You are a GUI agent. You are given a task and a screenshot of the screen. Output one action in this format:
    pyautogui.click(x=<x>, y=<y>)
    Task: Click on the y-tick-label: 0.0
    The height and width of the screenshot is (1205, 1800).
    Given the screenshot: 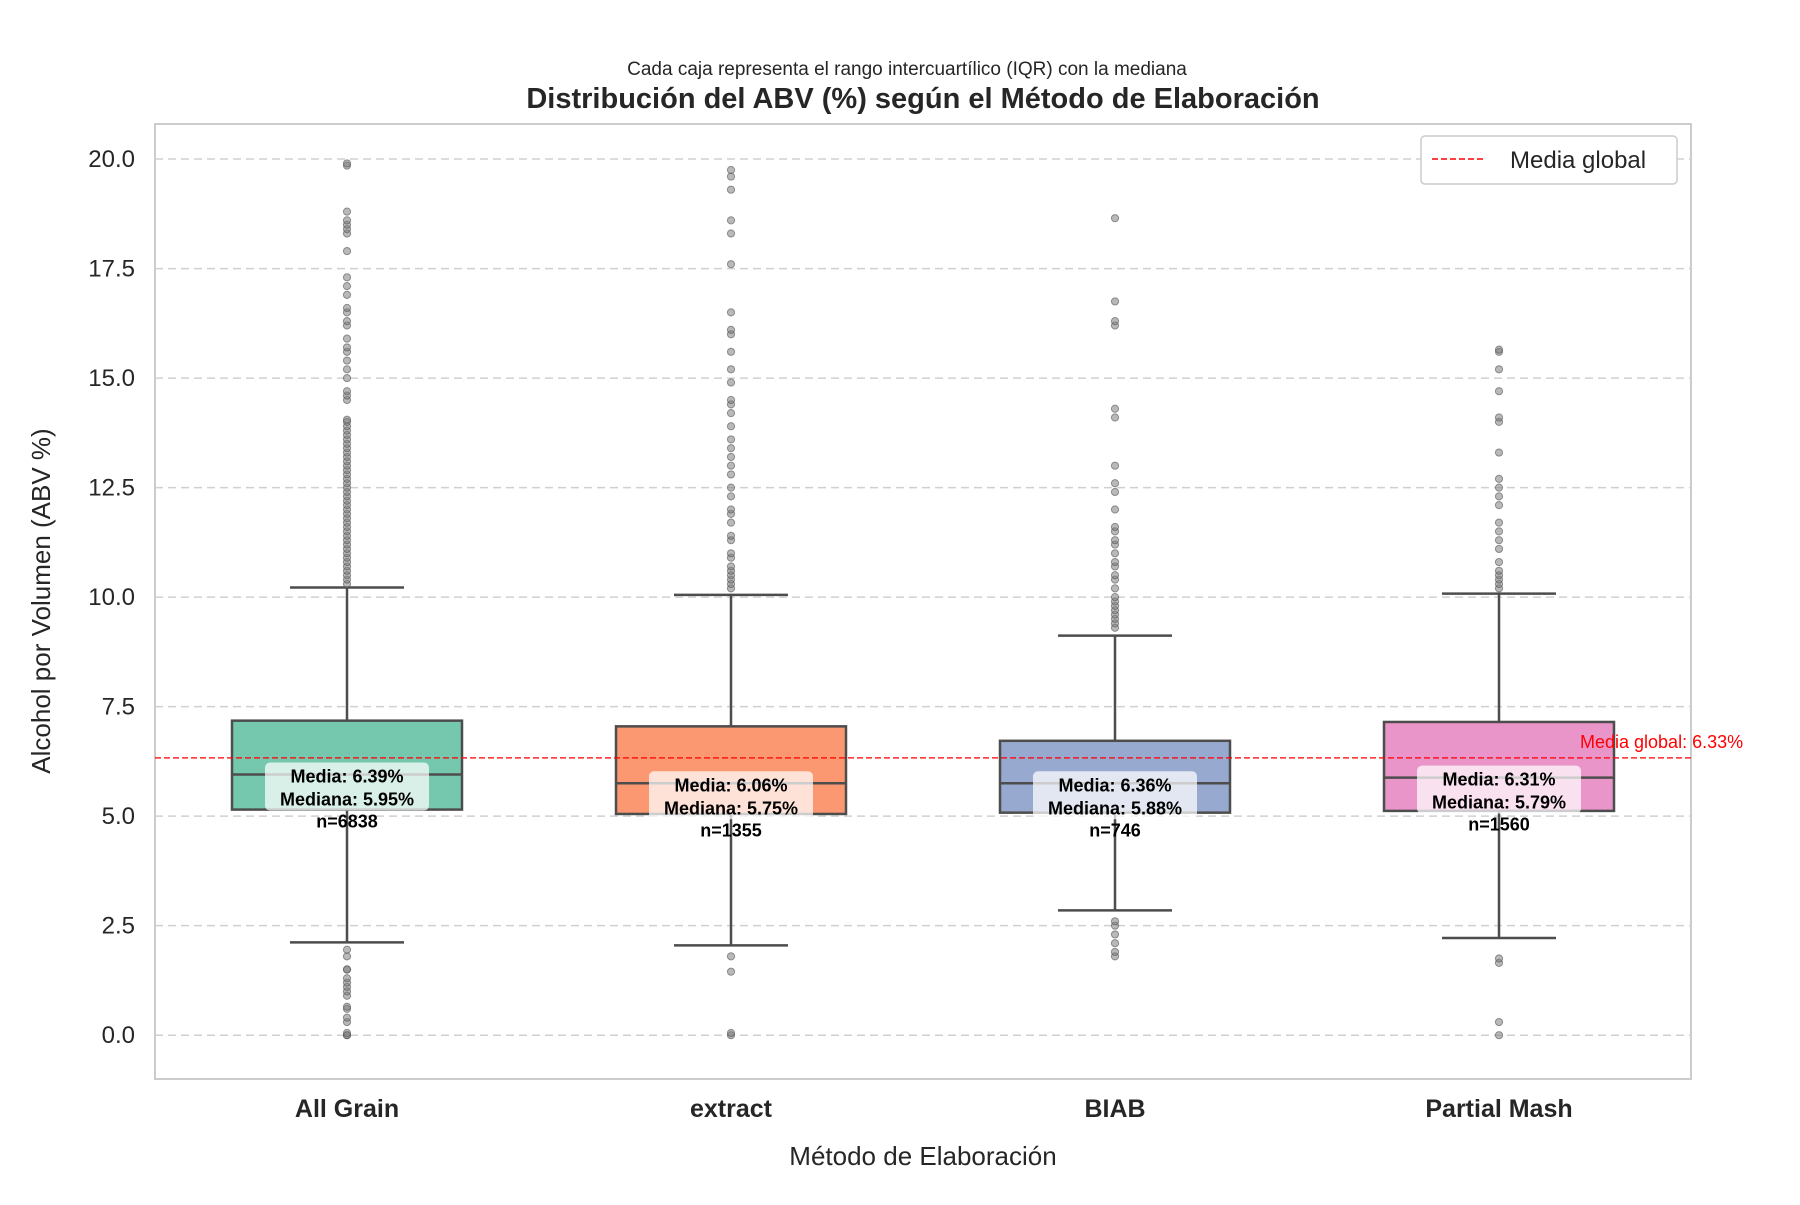 What is the action you would take?
    pyautogui.click(x=118, y=1035)
    